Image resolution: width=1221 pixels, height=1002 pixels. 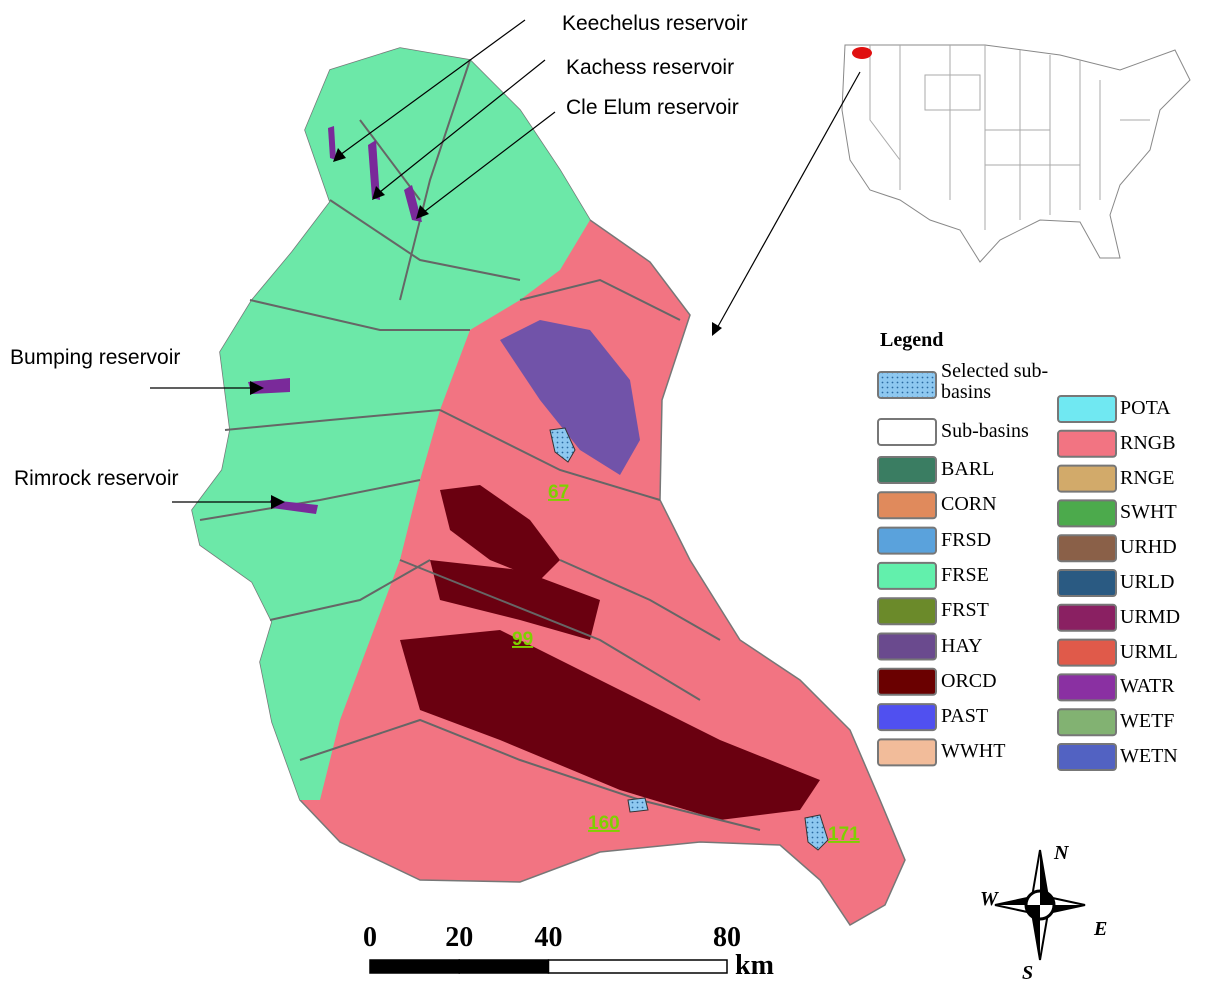 I want to click on legend-label: URMD, so click(x=1150, y=616).